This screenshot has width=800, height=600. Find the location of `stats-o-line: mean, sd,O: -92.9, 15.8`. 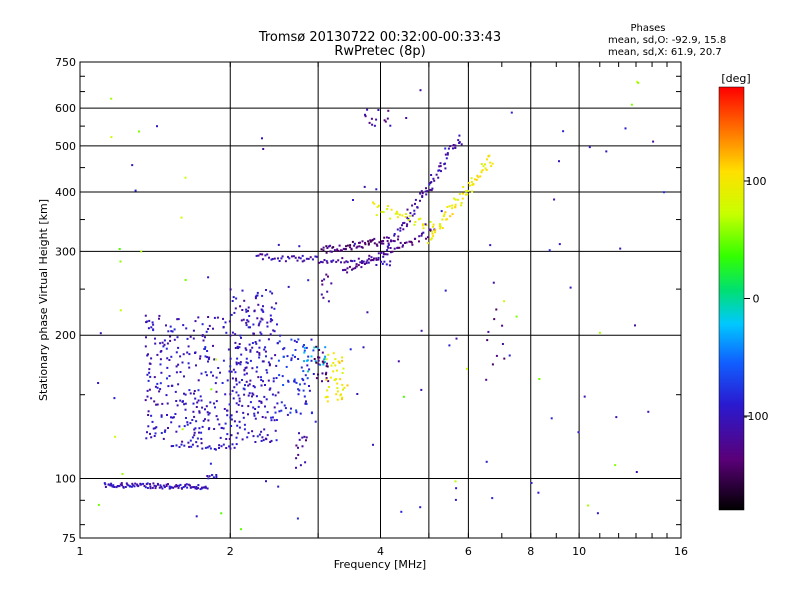

stats-o-line: mean, sd,O: -92.9, 15.8 is located at coordinates (667, 40).